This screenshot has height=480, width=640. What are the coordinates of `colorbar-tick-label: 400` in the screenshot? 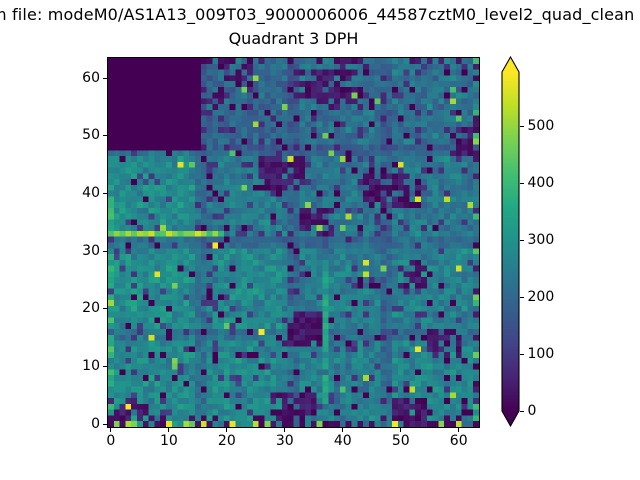 It's located at (541, 182).